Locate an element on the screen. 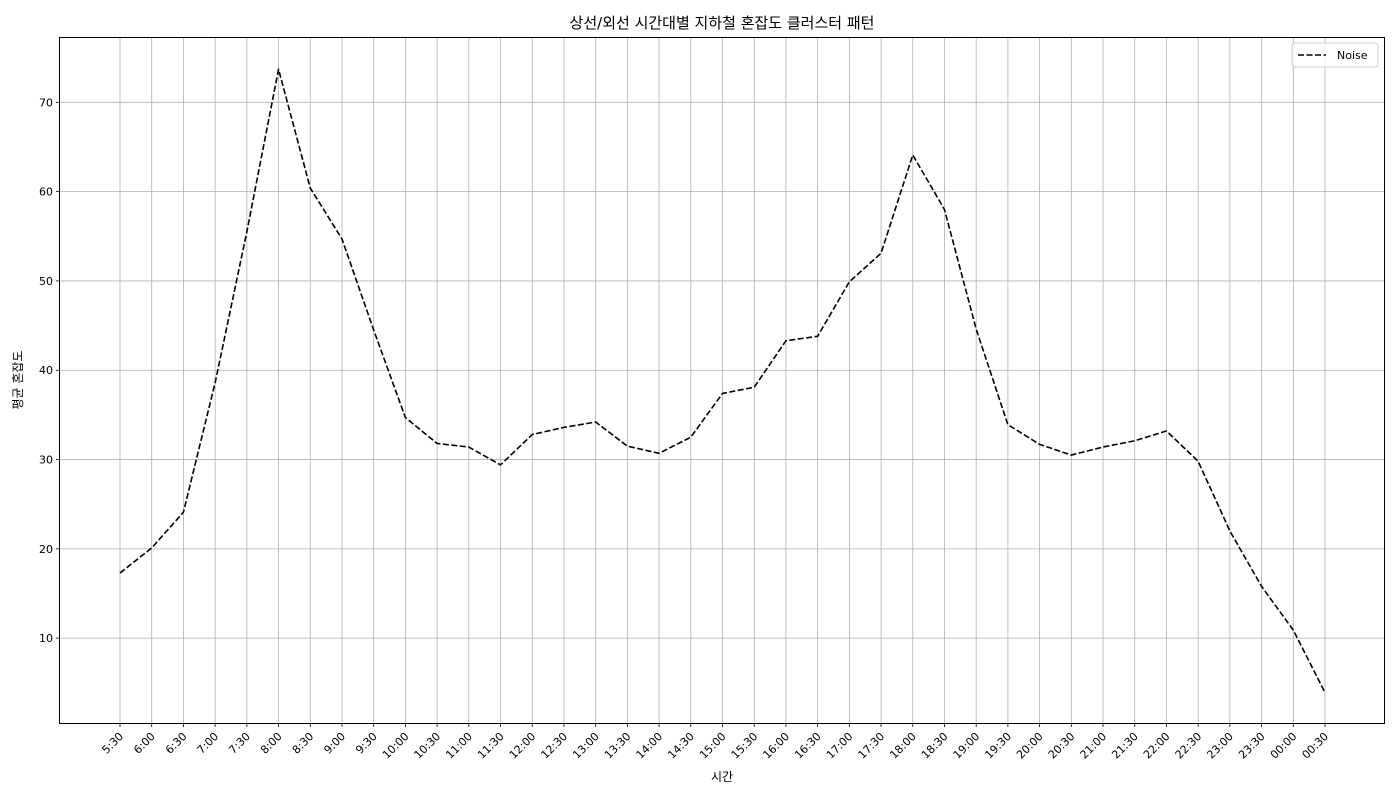 The image size is (1400, 800). y-tick-label: 20 is located at coordinates (46, 549).